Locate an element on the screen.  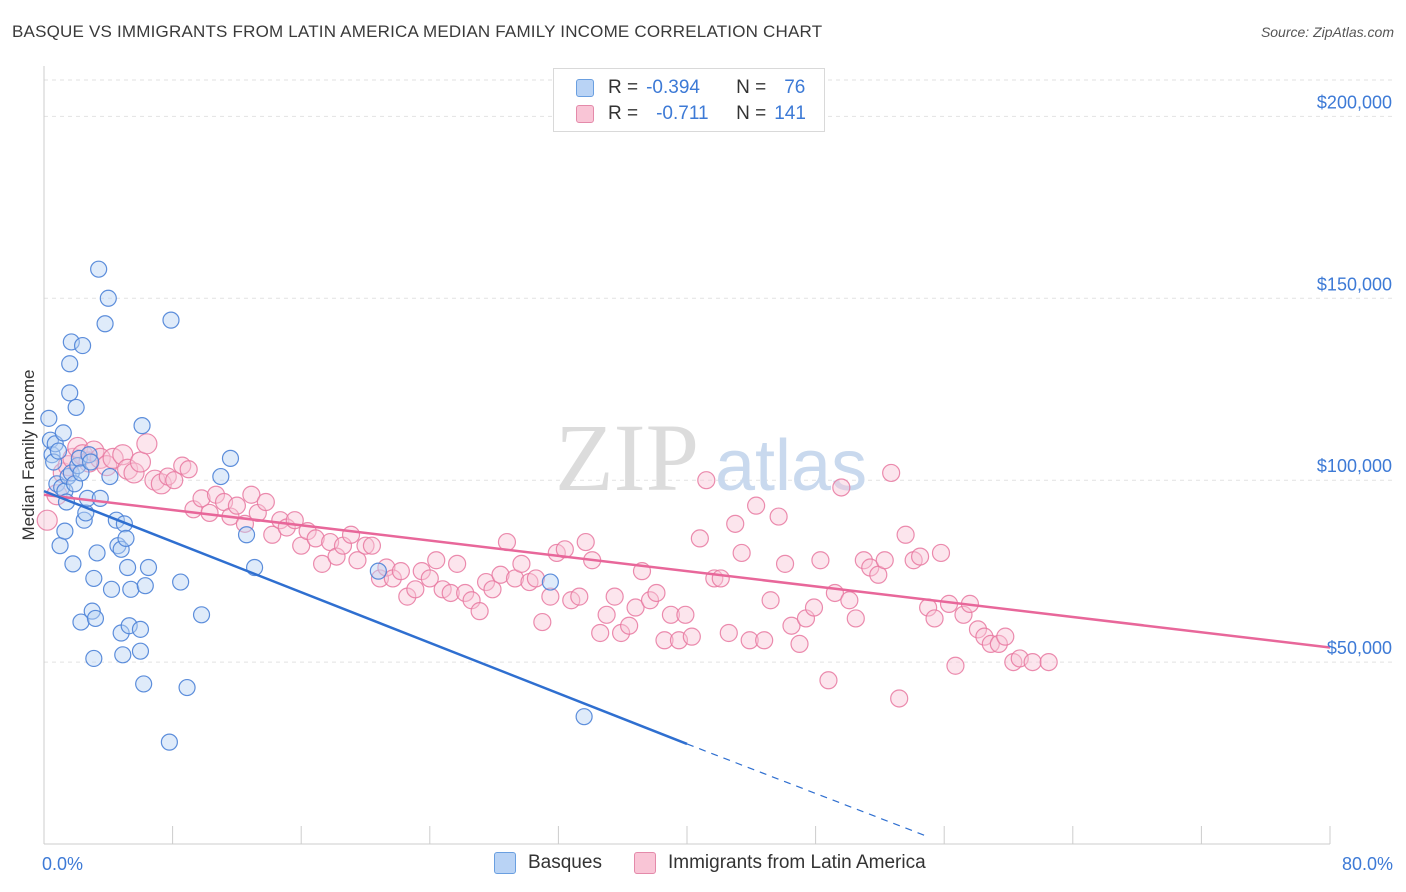
legend-blue-n-value: 76 is located at coordinates (795, 87).